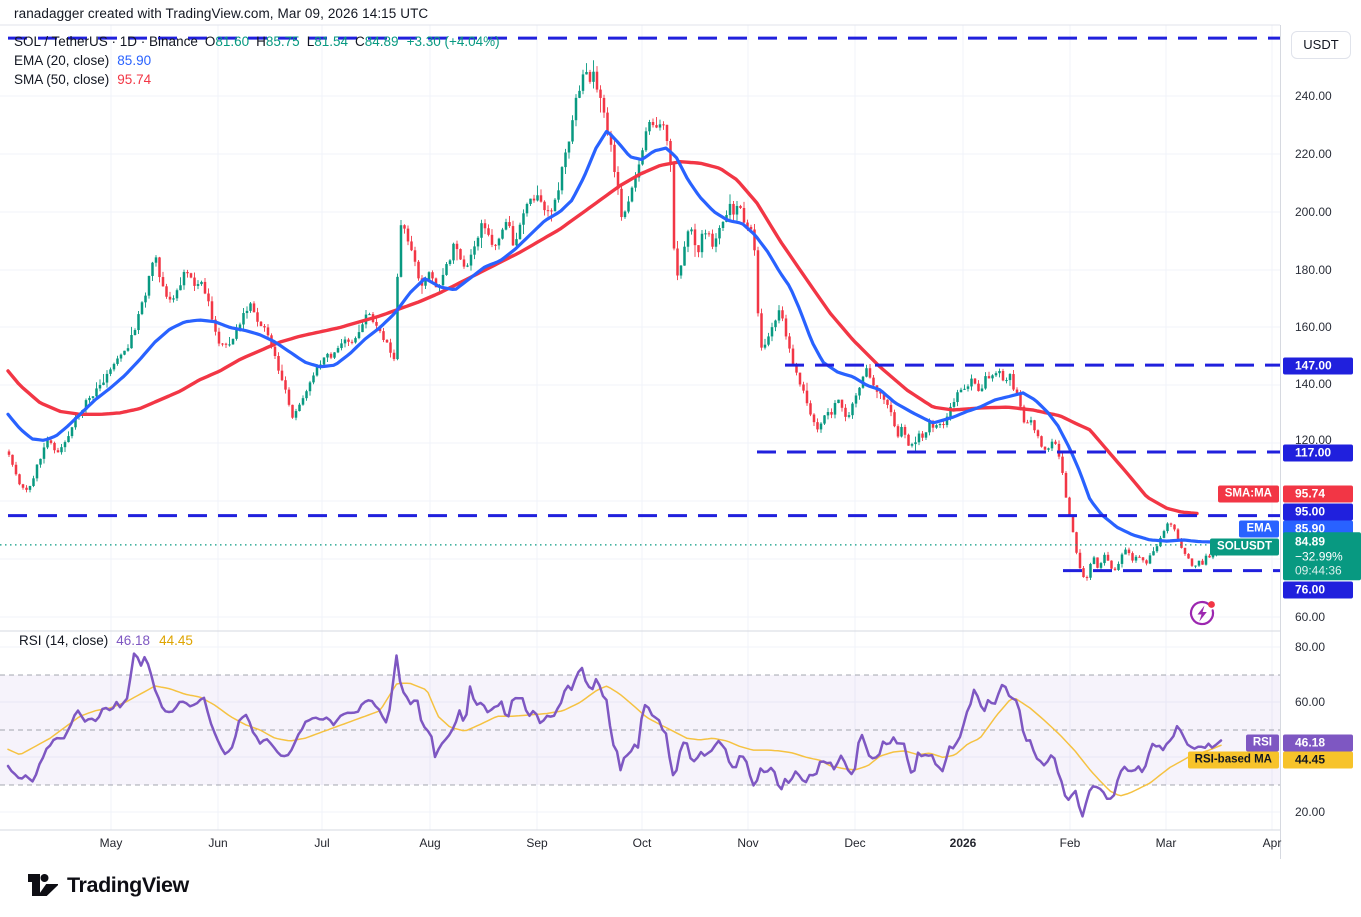  What do you see at coordinates (1070, 843) in the screenshot?
I see `time-axis-label-feb: Feb` at bounding box center [1070, 843].